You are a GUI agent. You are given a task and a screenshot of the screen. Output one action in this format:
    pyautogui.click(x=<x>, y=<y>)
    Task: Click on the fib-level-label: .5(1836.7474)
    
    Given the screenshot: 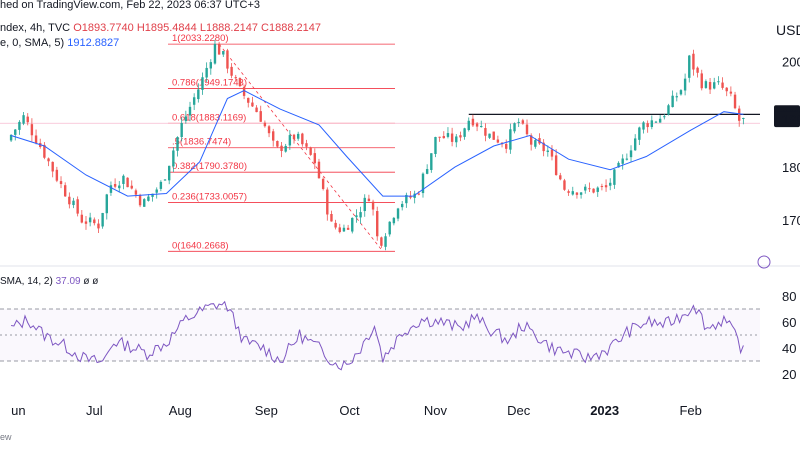 What is the action you would take?
    pyautogui.click(x=201, y=142)
    